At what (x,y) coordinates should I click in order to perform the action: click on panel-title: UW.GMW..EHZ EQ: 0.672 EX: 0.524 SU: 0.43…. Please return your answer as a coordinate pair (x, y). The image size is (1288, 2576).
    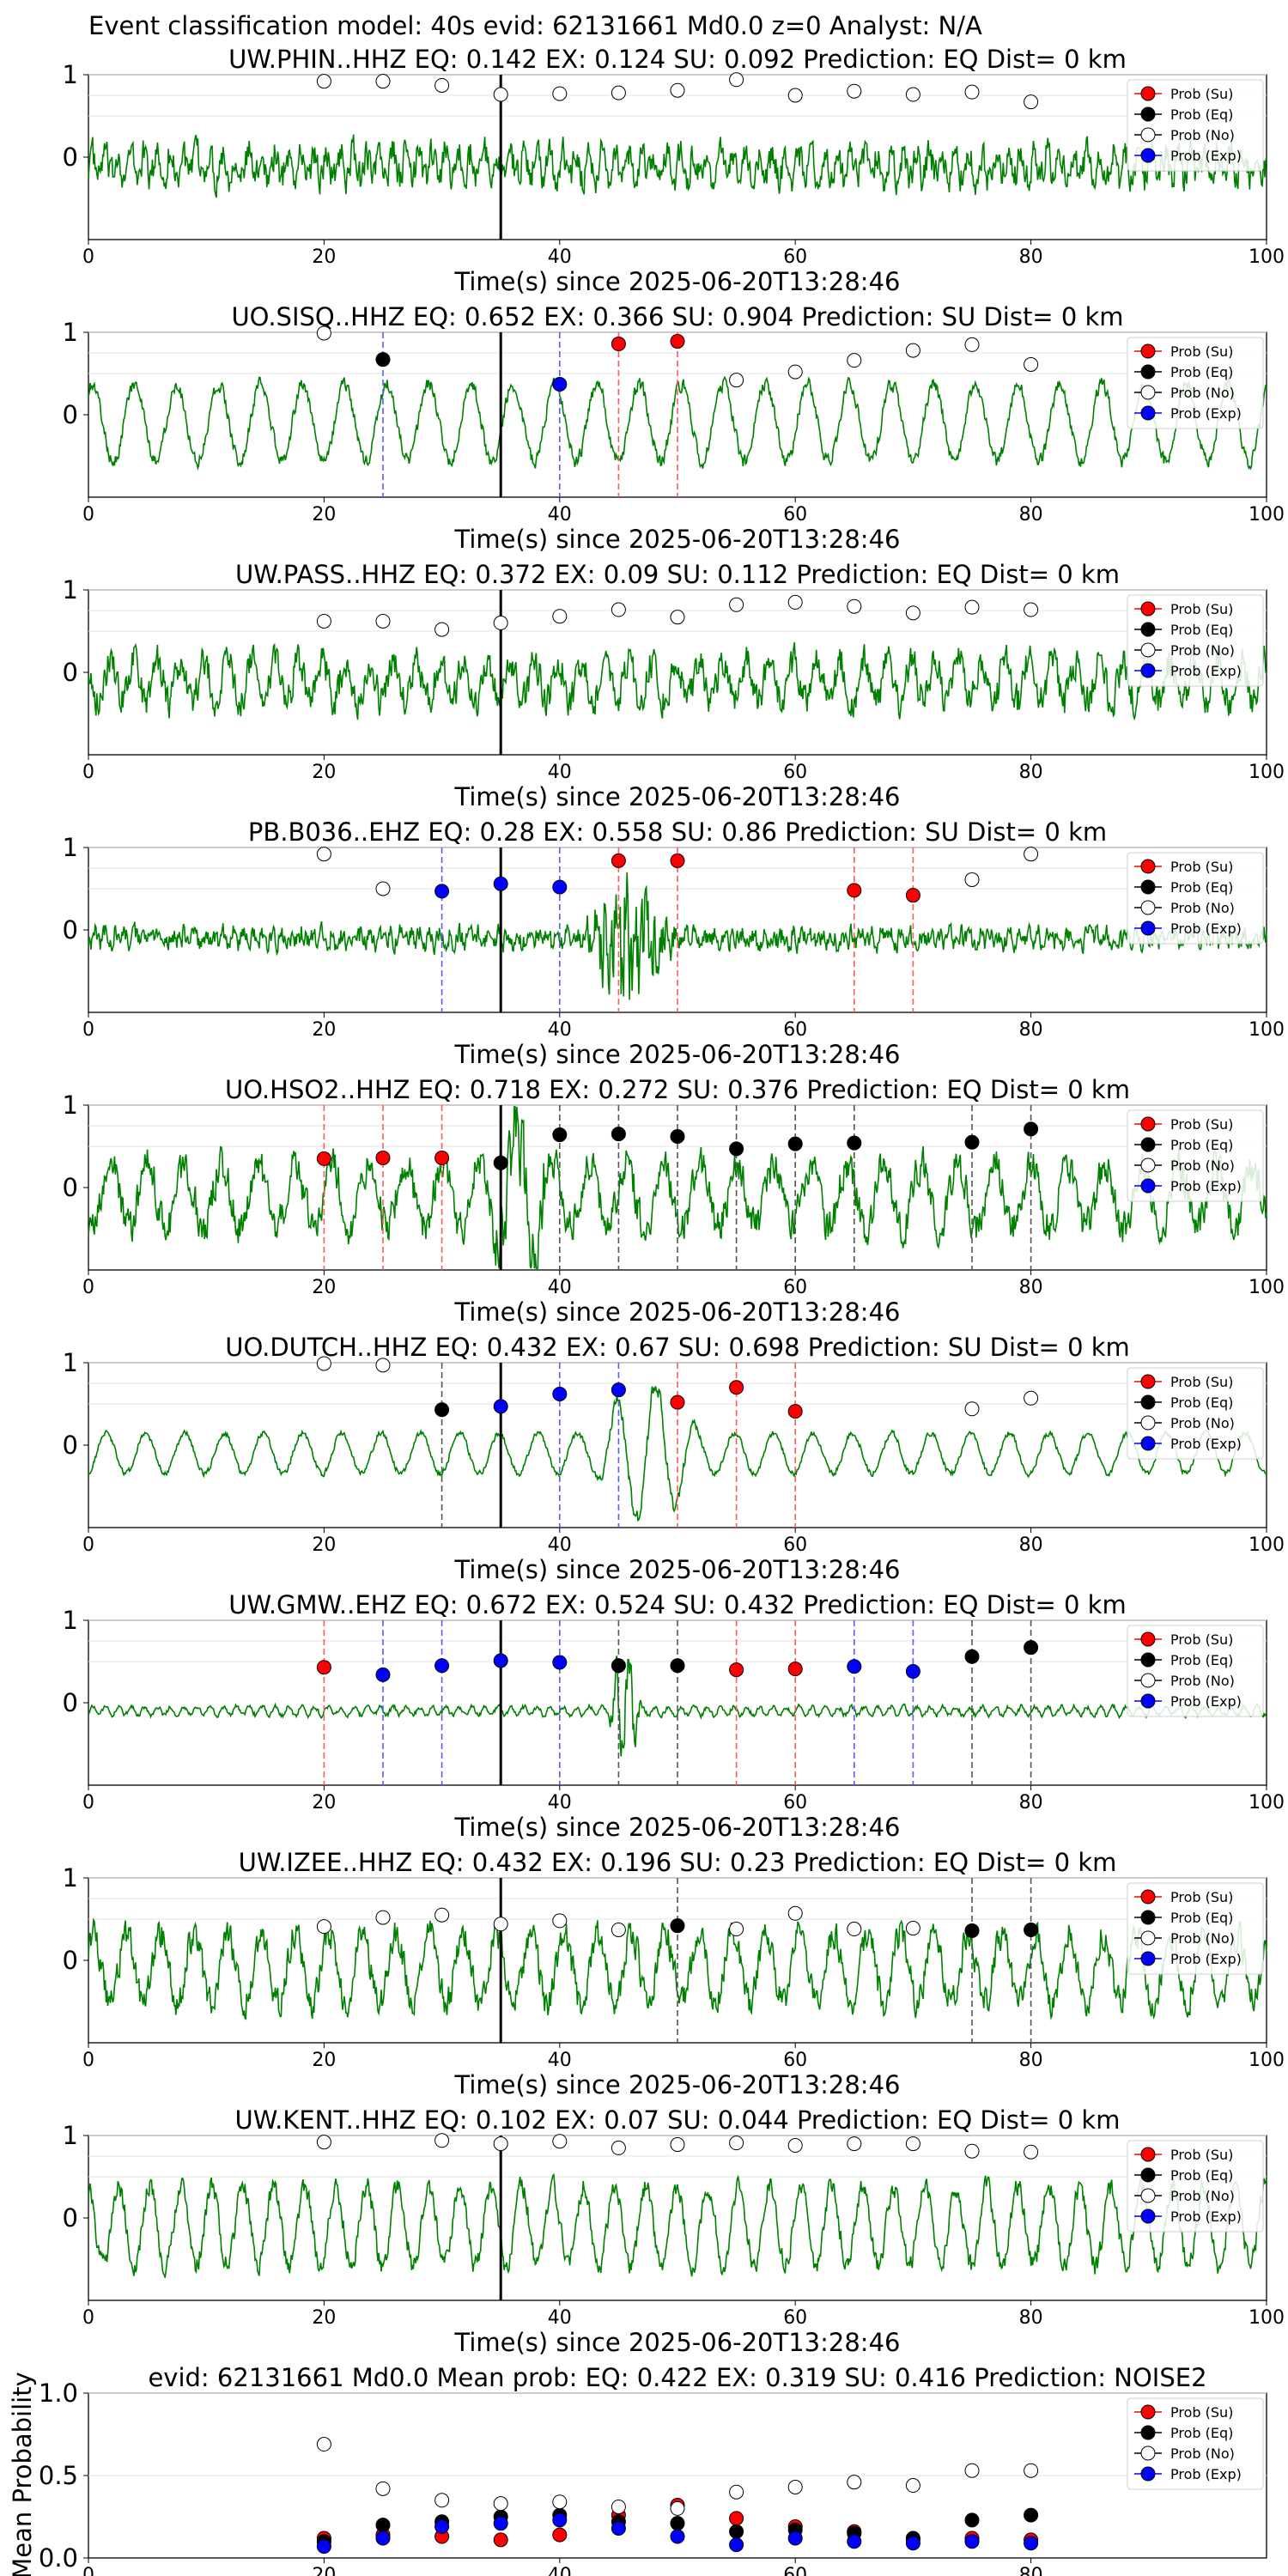
    Looking at the image, I should click on (677, 1605).